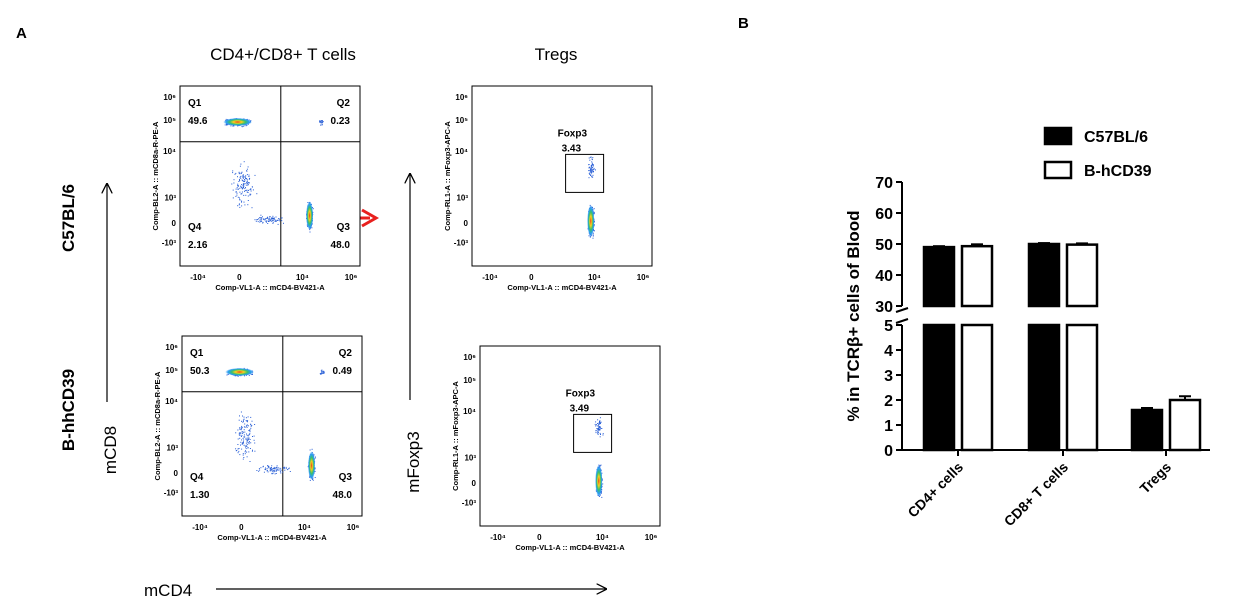 The width and height of the screenshot is (1238, 604). I want to click on quadrant-percent: 1.30, so click(200, 495).